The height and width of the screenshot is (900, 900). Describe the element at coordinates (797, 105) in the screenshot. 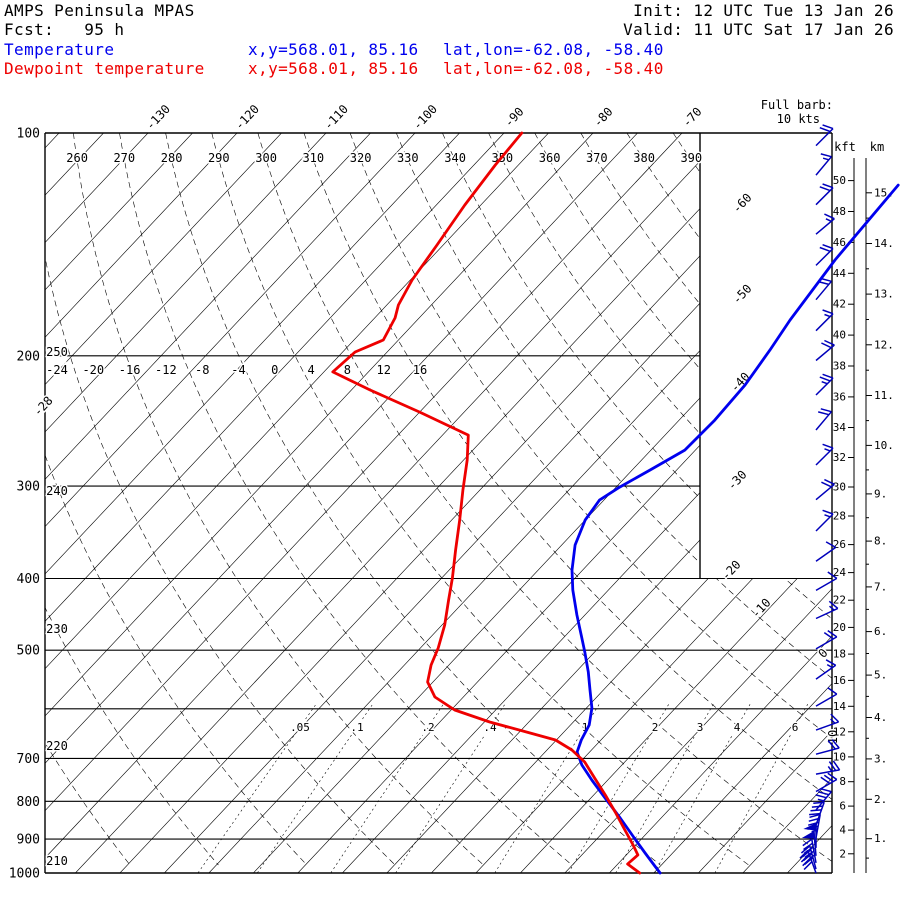

I see `svg-text: Full barb:` at that location.